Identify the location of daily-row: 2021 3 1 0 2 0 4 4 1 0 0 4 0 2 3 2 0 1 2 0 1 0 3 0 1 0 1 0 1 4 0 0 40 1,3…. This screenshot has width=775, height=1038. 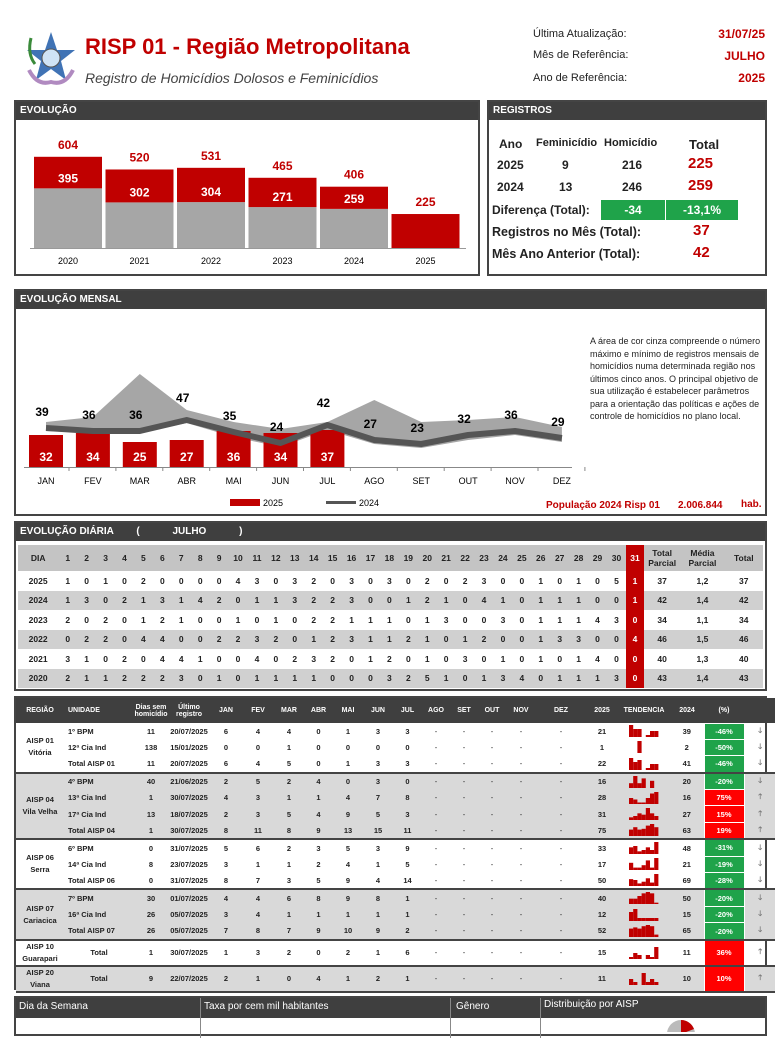
(390, 659).